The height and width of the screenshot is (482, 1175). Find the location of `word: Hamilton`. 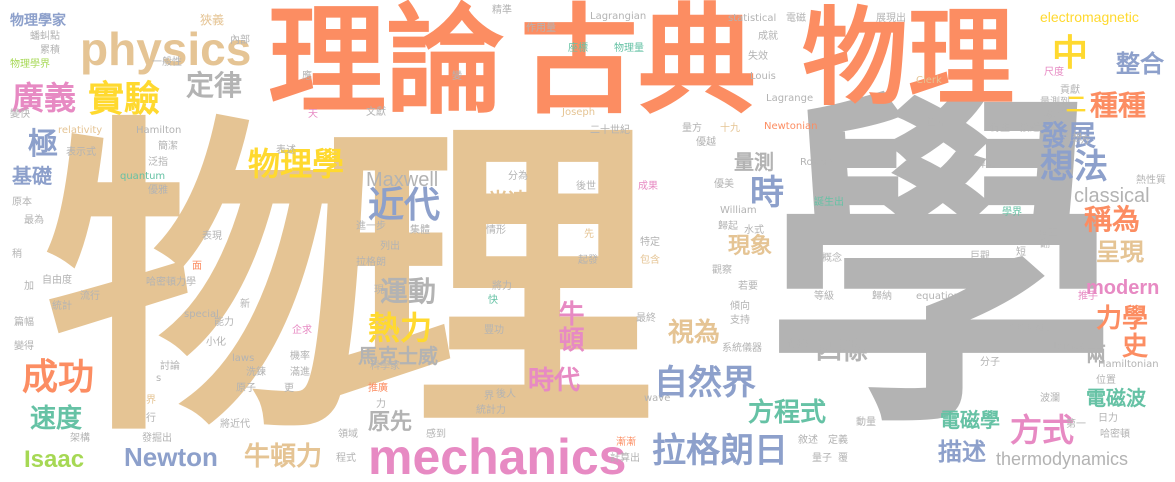

word: Hamilton is located at coordinates (159, 130).